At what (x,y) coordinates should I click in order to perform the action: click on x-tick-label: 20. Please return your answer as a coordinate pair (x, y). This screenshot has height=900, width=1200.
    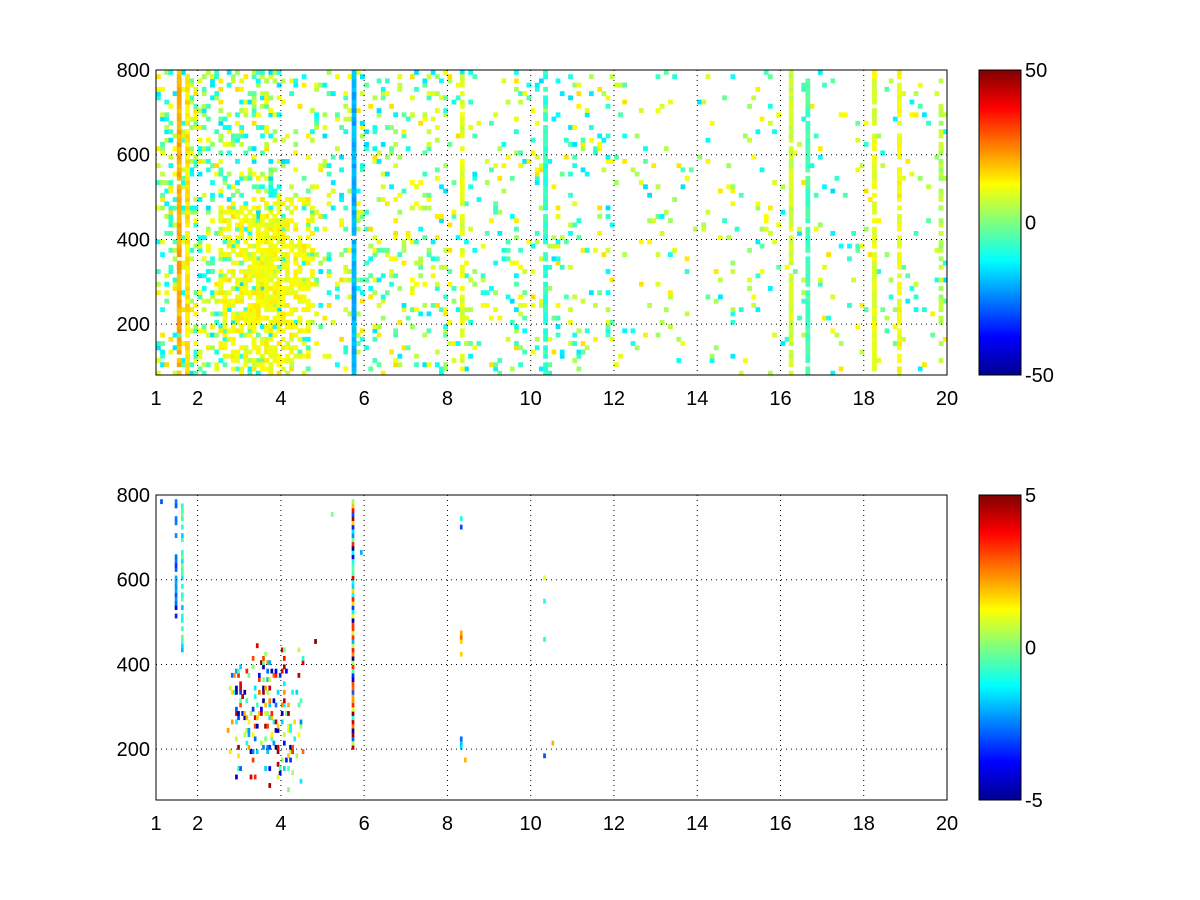
    Looking at the image, I should click on (947, 824).